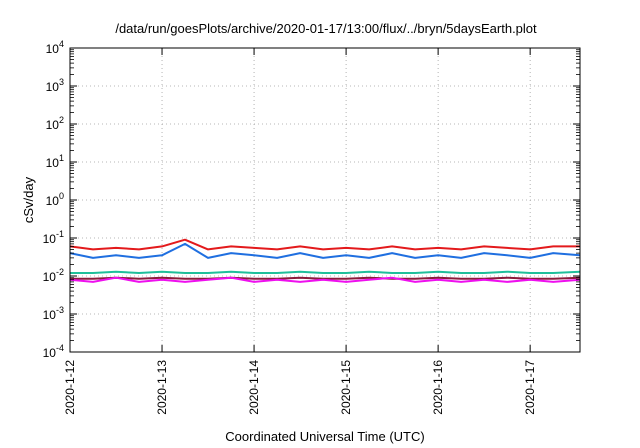 The image size is (640, 448). What do you see at coordinates (325, 260) in the screenshot?
I see `series-layer` at bounding box center [325, 260].